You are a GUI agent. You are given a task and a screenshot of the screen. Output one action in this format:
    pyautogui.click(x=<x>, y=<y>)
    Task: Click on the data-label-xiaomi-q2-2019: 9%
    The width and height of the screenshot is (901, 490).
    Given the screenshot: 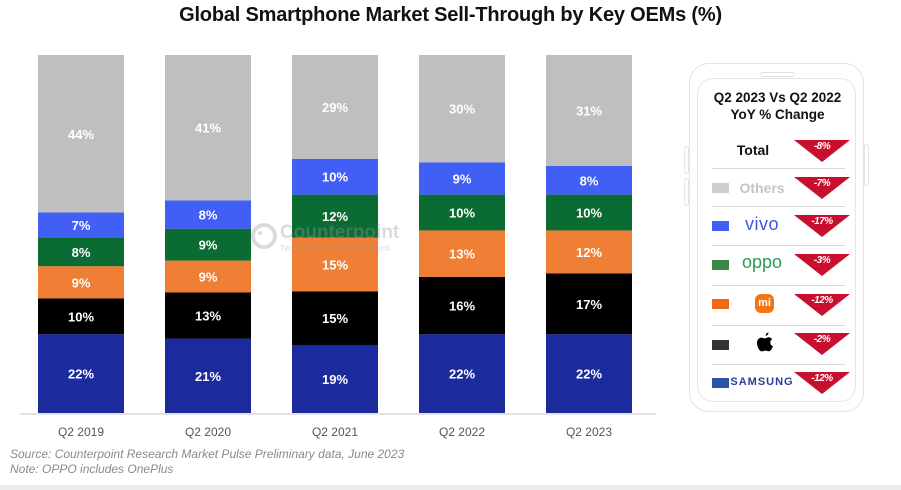 What is the action you would take?
    pyautogui.click(x=81, y=282)
    